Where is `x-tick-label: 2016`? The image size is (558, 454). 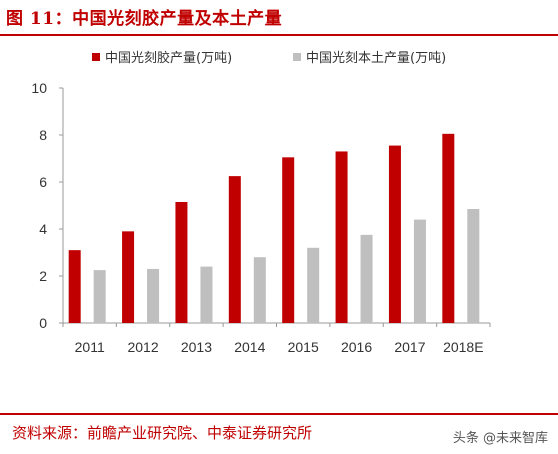
x-tick-label: 2016 is located at coordinates (356, 347).